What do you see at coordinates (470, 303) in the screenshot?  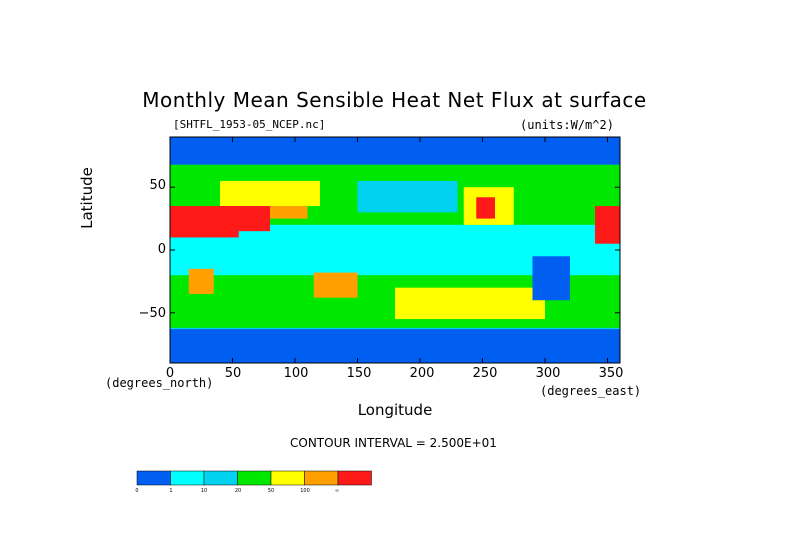 I see `heatmap-region-pacific-subtropic-south` at bounding box center [470, 303].